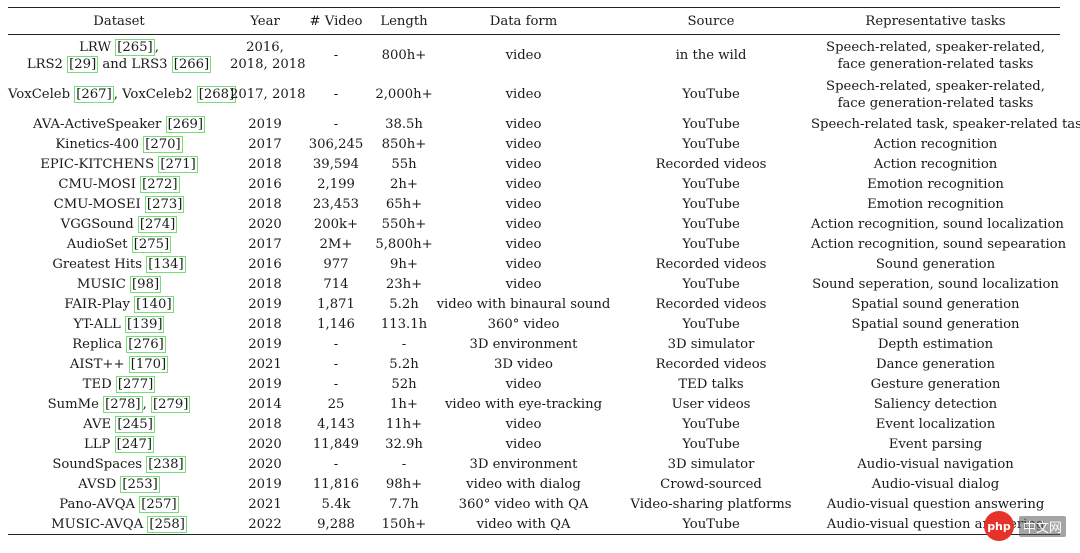 The width and height of the screenshot is (1080, 553). I want to click on citation-link: [279], so click(170, 404).